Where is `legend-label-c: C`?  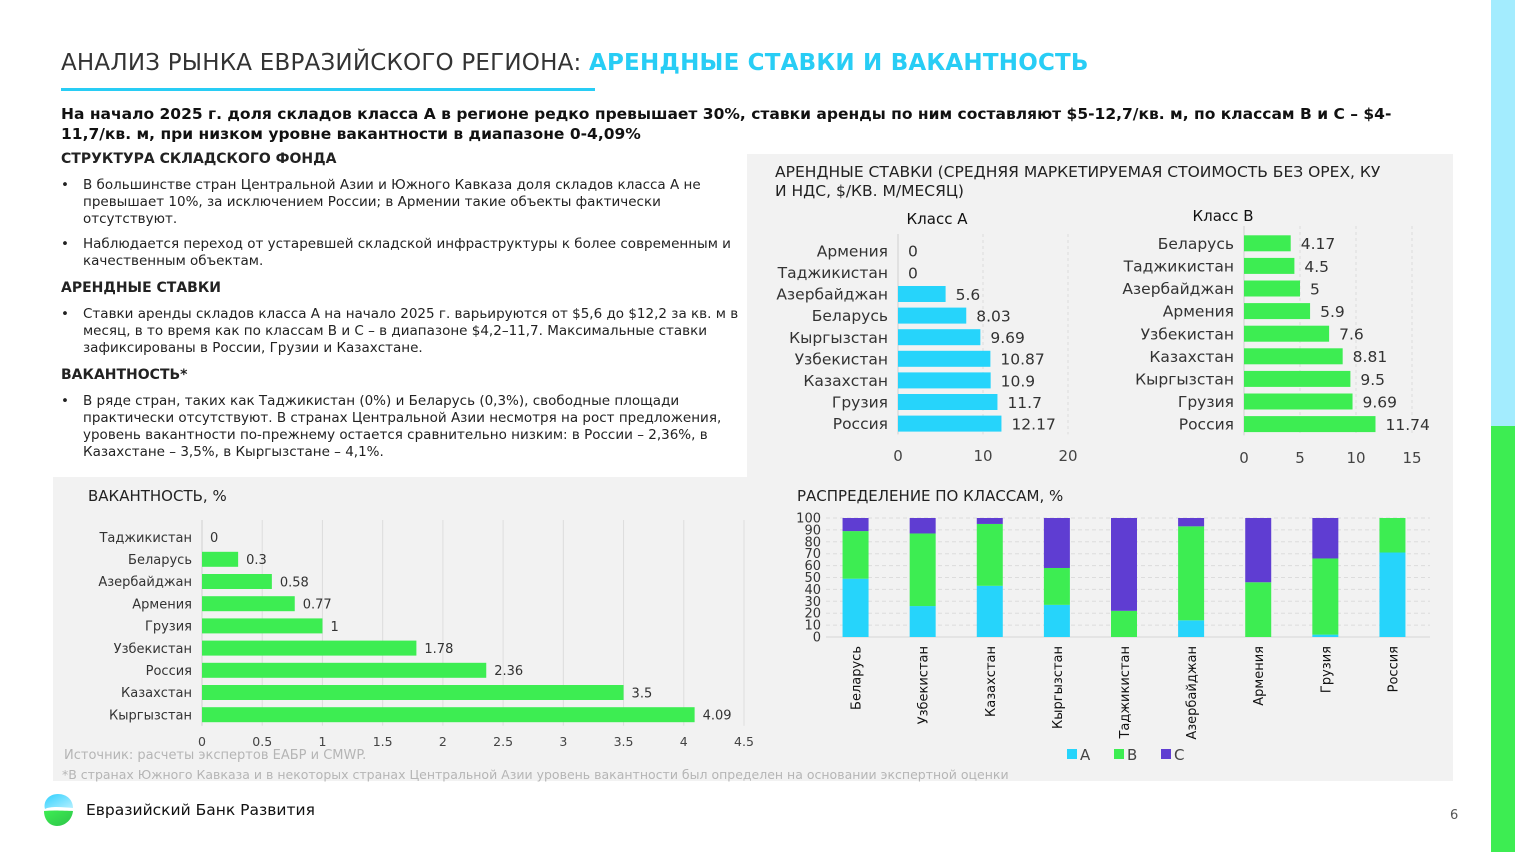
legend-label-c: C is located at coordinates (1179, 755).